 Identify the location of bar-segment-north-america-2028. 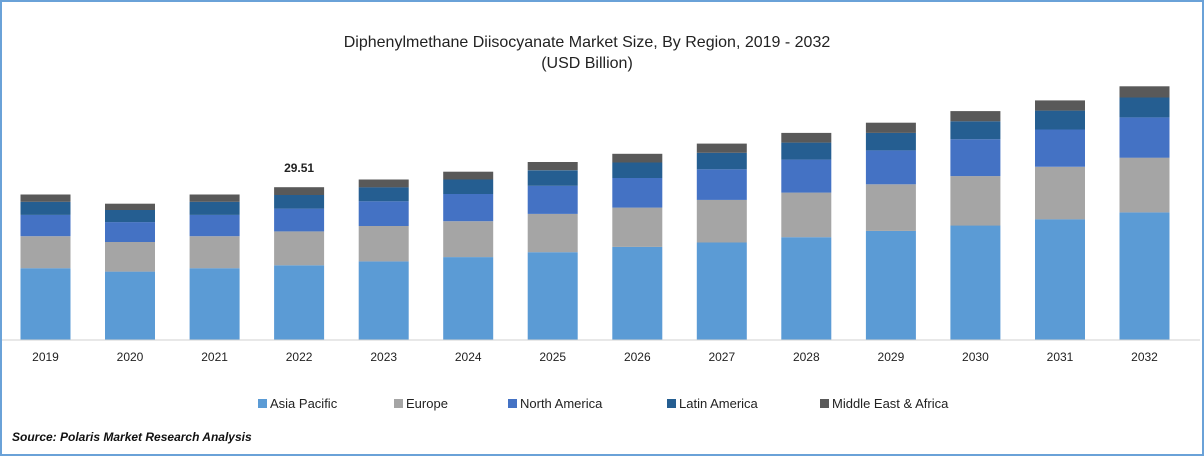
(806, 176).